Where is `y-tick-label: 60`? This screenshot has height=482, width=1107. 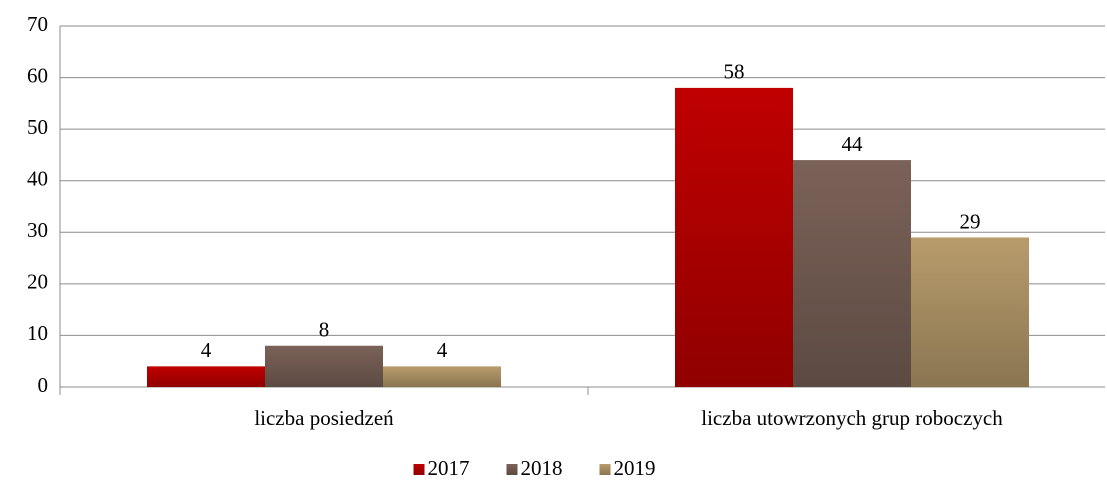 y-tick-label: 60 is located at coordinates (37, 75).